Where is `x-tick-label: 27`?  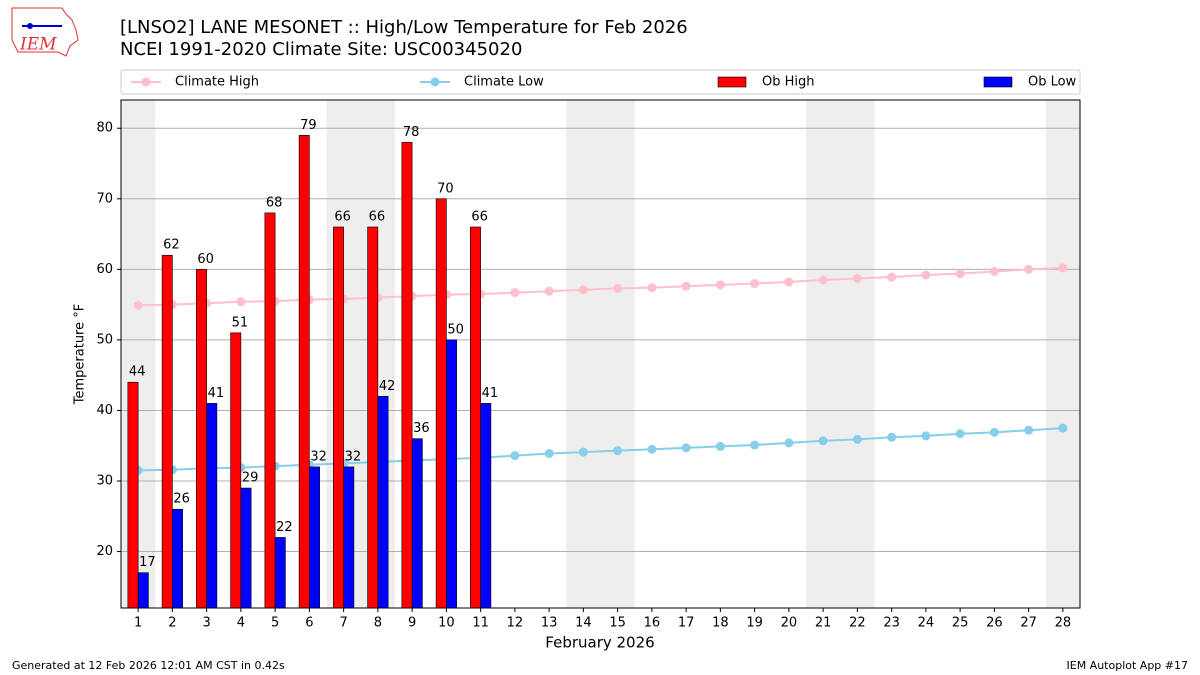
x-tick-label: 27 is located at coordinates (1028, 623).